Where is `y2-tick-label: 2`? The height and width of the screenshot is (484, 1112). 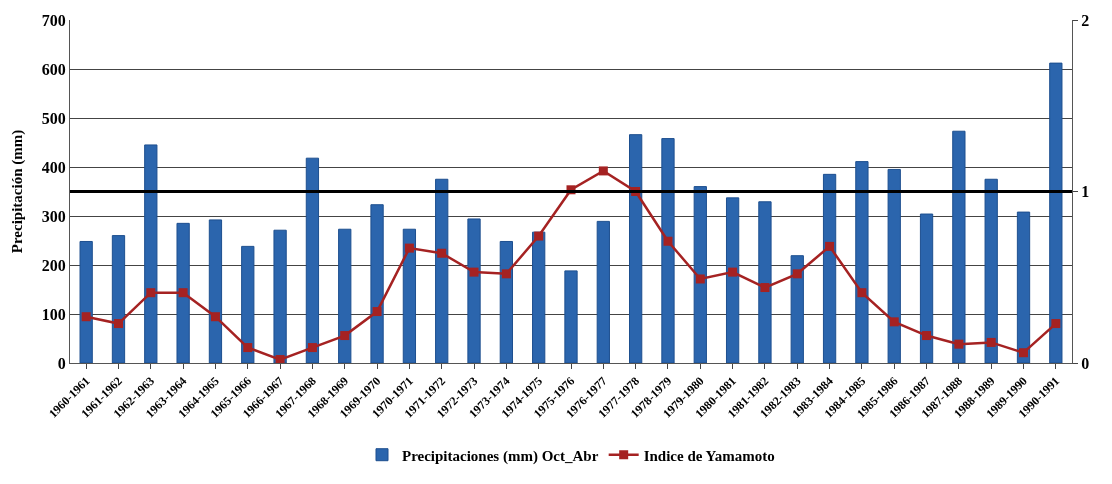
y2-tick-label: 2 is located at coordinates (1085, 20).